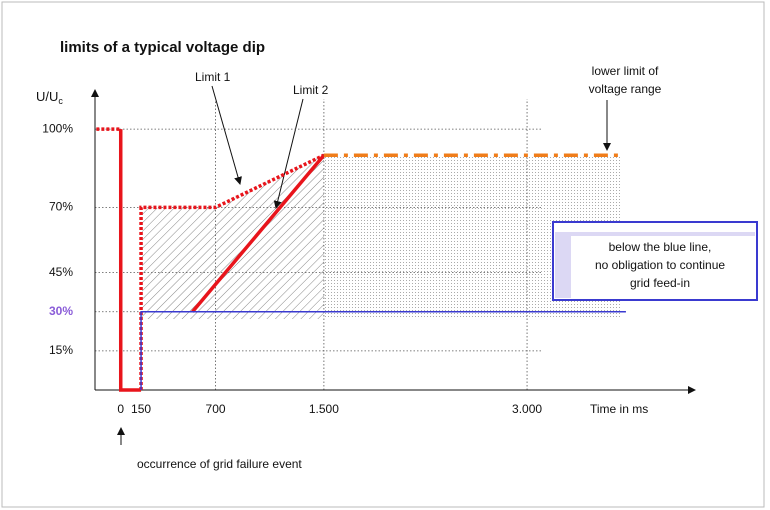 The height and width of the screenshot is (510, 770). What do you see at coordinates (219, 464) in the screenshot?
I see `annotation: occurrence of grid failure event` at bounding box center [219, 464].